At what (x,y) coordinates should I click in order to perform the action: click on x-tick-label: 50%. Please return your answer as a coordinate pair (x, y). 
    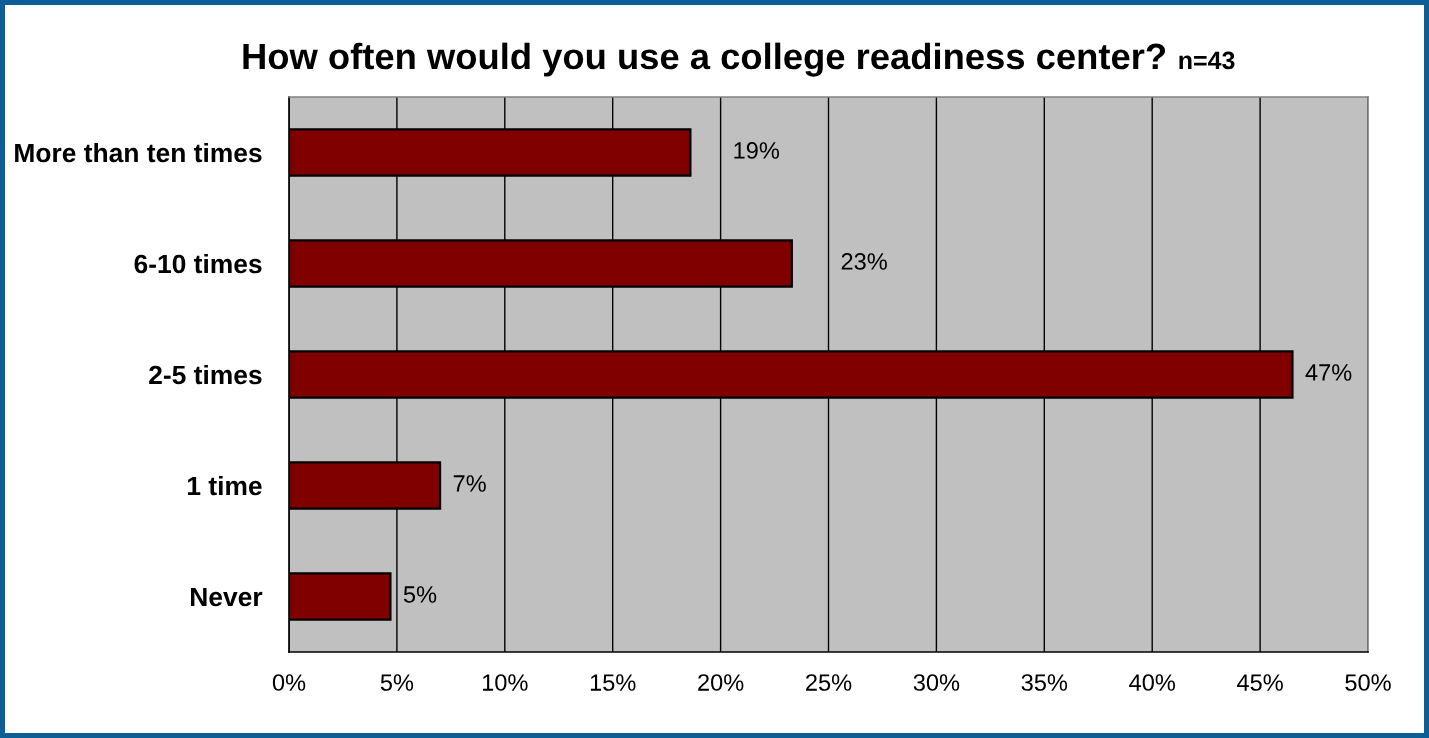
    Looking at the image, I should click on (1368, 682).